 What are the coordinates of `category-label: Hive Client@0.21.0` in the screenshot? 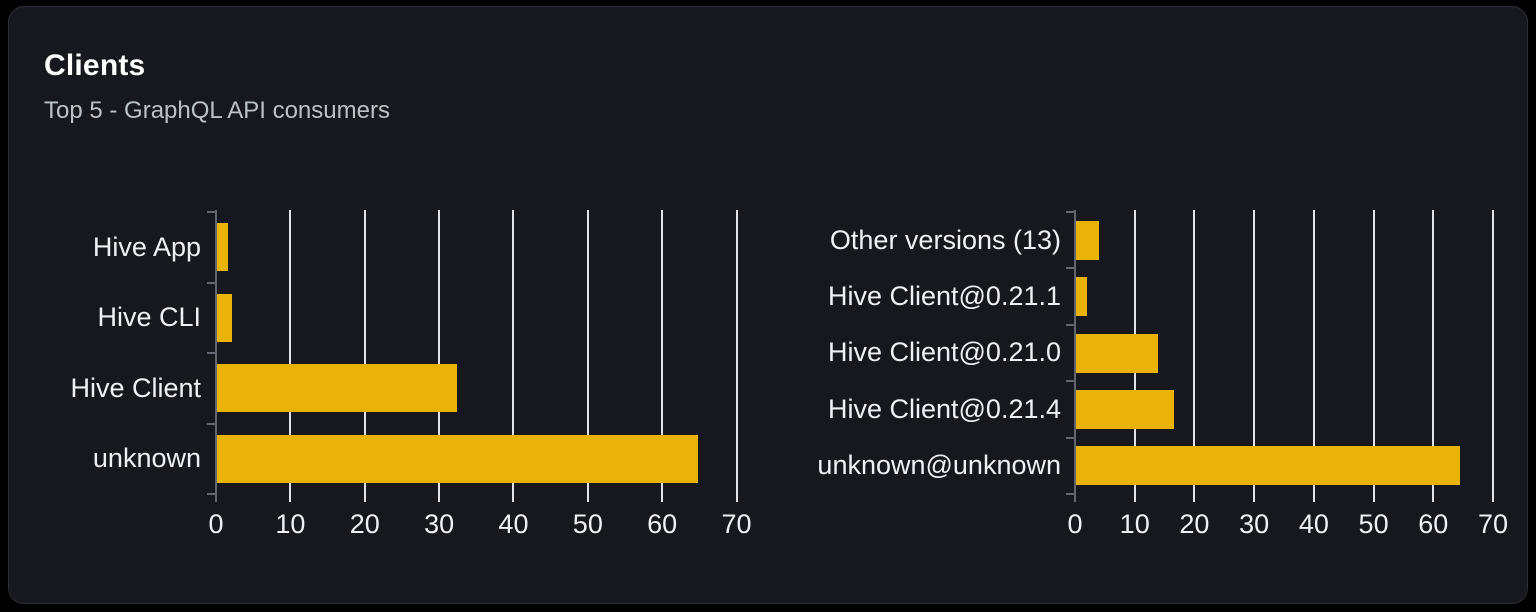 It's located at (944, 352).